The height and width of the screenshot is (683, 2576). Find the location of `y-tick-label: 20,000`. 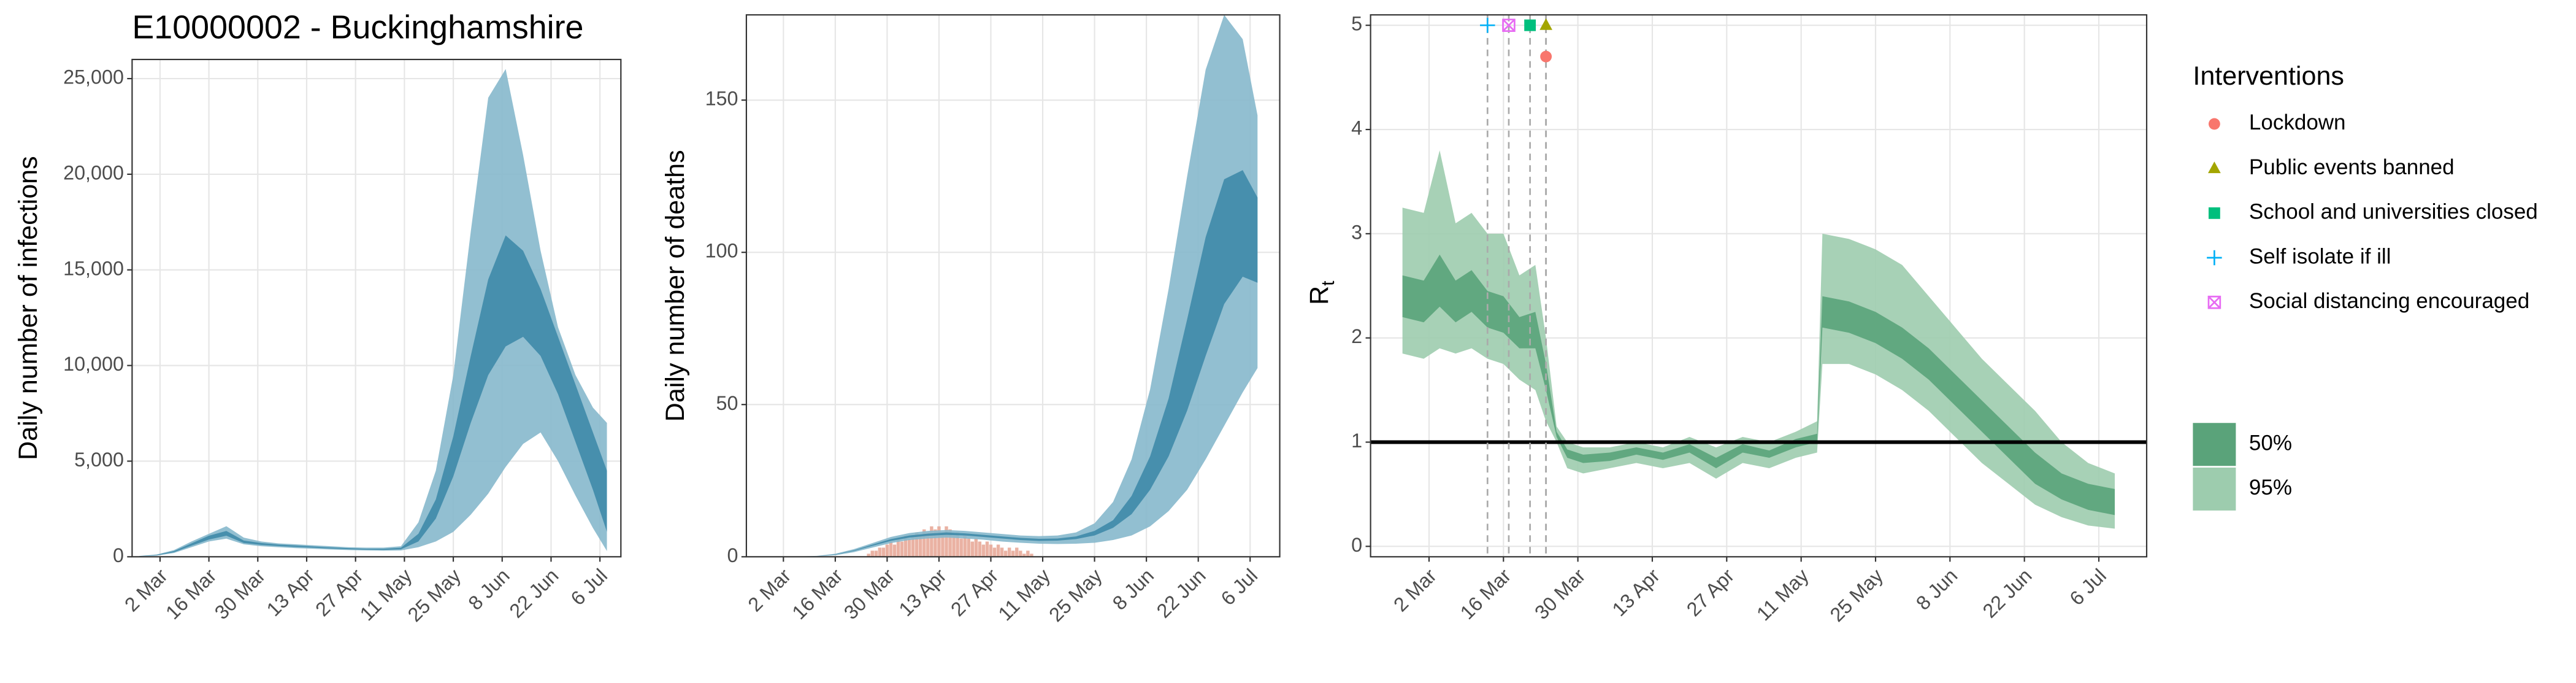

y-tick-label: 20,000 is located at coordinates (93, 172).